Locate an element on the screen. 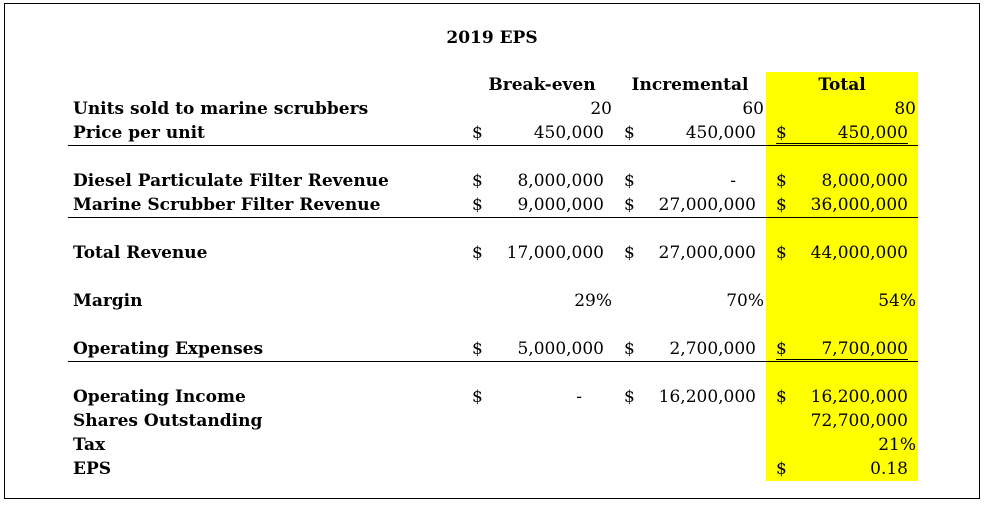 The width and height of the screenshot is (984, 509). cell-breakeven: 20 is located at coordinates (601, 109).